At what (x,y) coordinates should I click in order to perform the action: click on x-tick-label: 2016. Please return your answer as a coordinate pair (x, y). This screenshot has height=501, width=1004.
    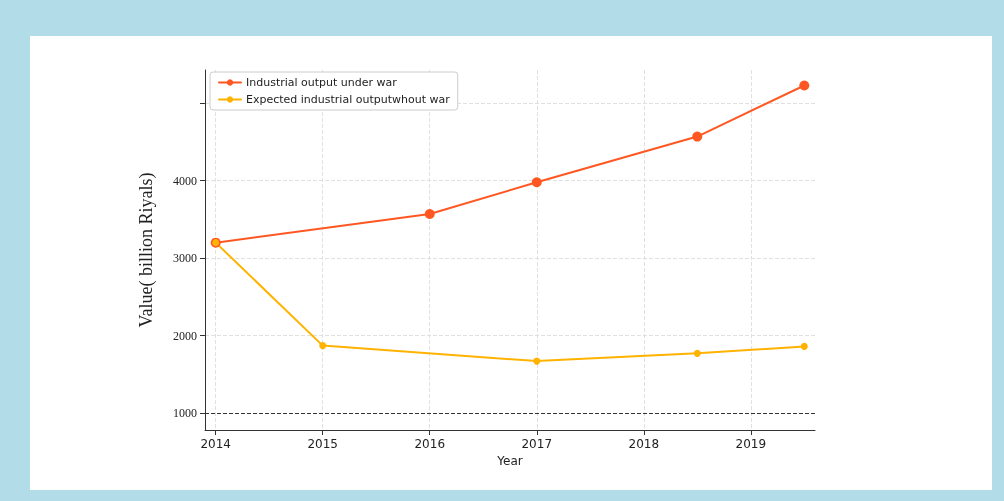
    Looking at the image, I should click on (430, 444).